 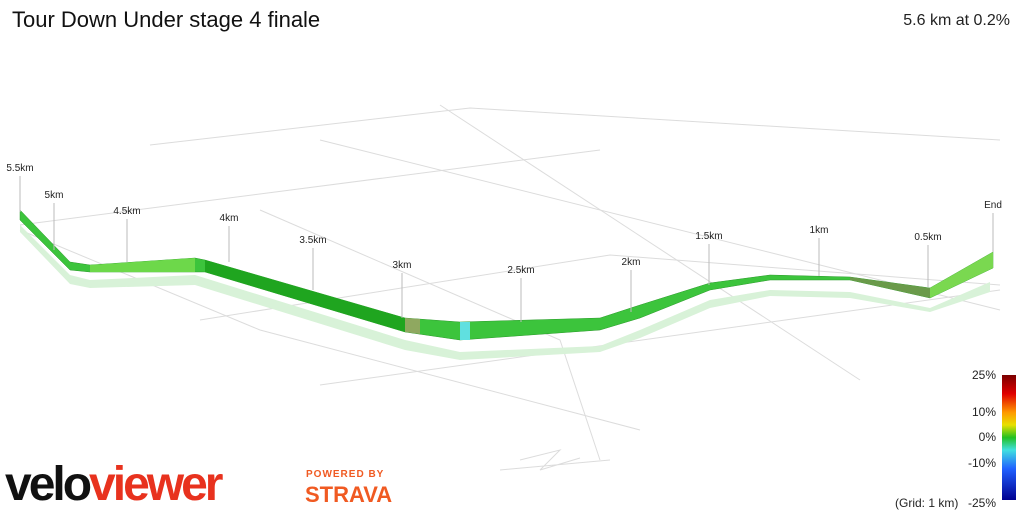 What do you see at coordinates (927, 237) in the screenshot?
I see `marker-label: 0.5km` at bounding box center [927, 237].